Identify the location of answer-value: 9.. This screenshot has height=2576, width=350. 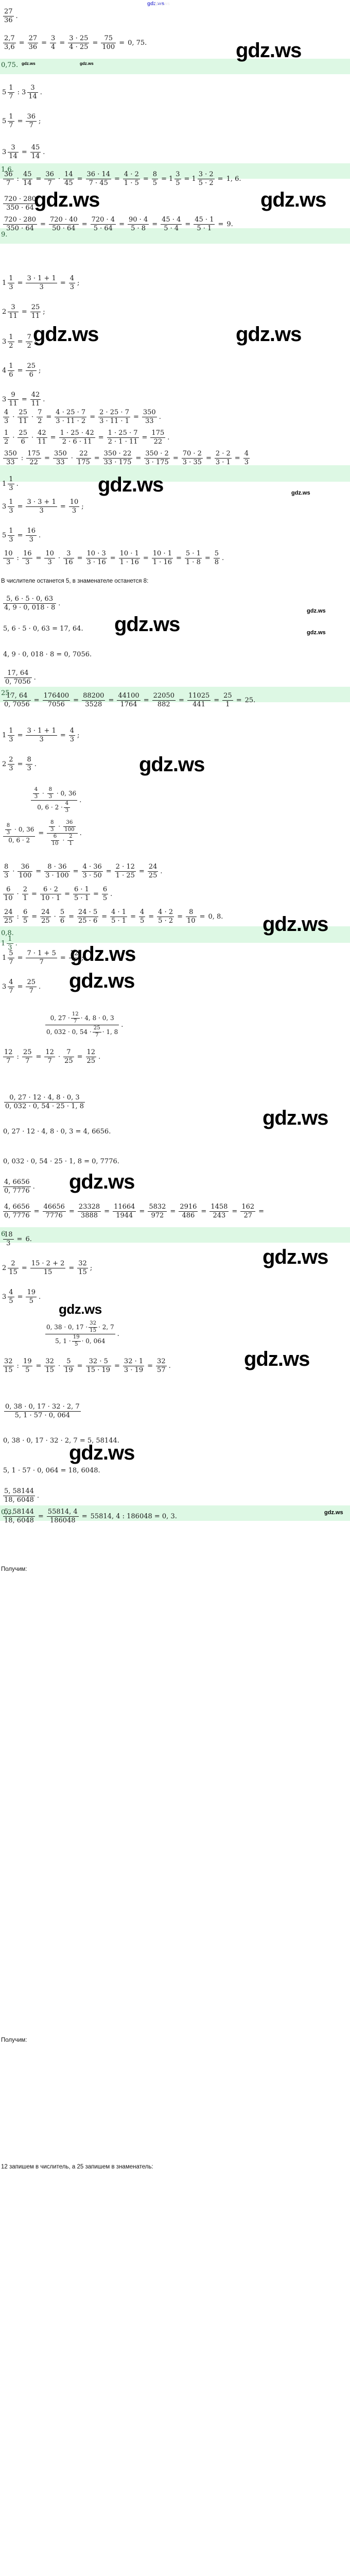
(4, 235).